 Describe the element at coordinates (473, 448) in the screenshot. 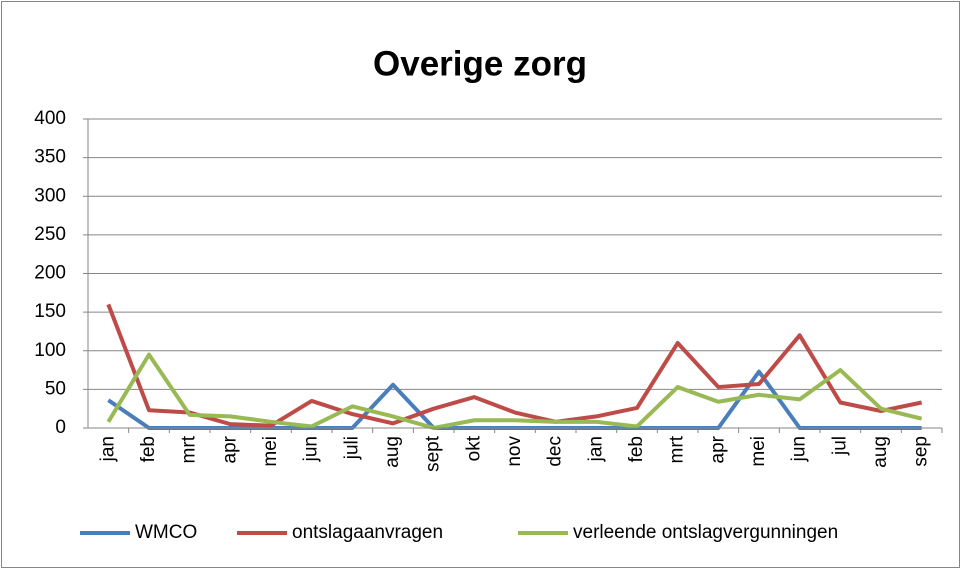

I see `x-tick-label: okt` at that location.